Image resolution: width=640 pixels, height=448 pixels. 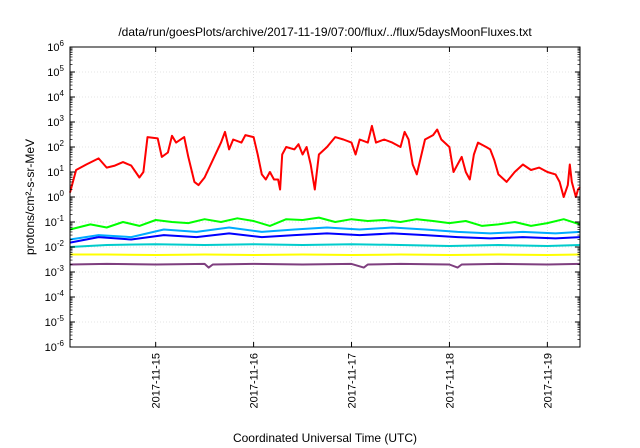 I want to click on y-tick-label: 10⁶, so click(x=55, y=46).